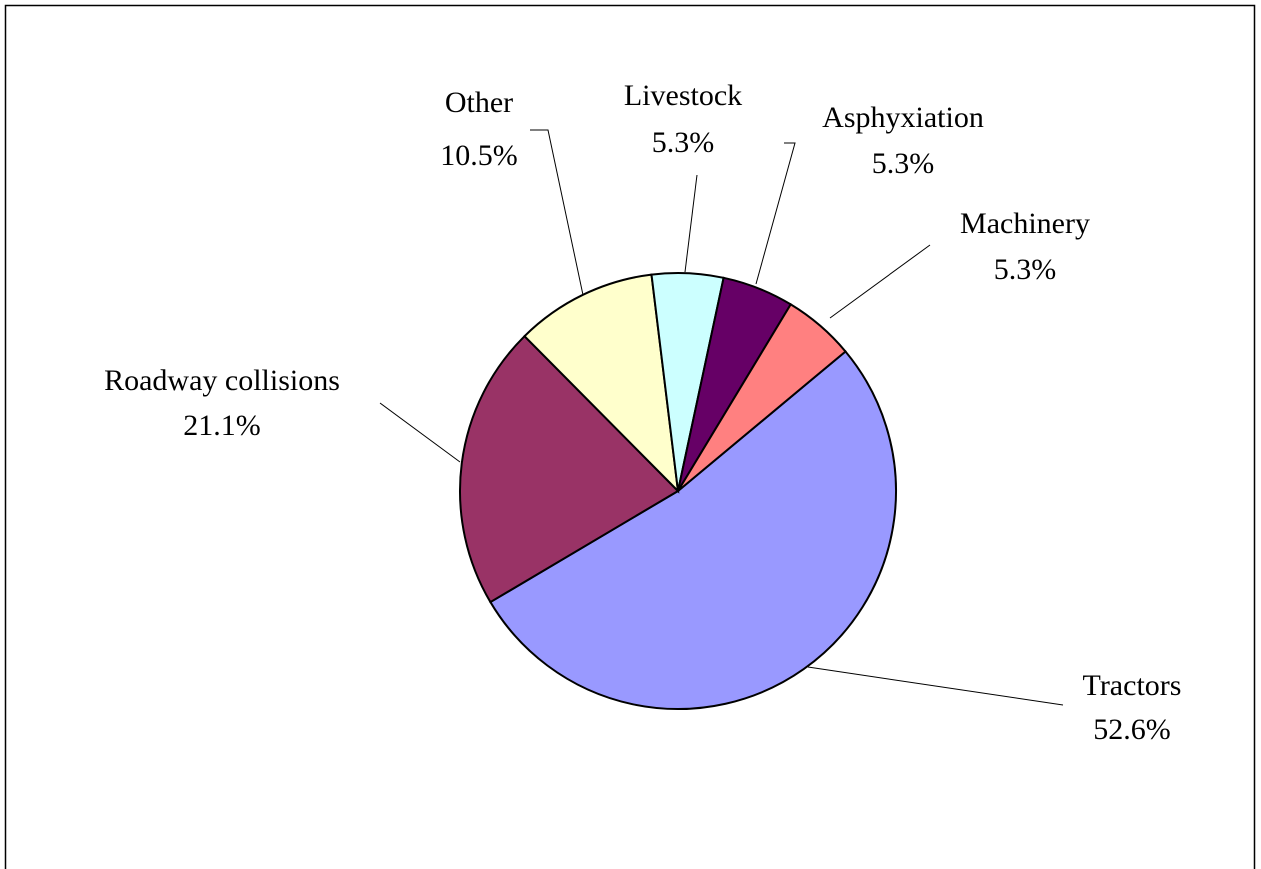 This screenshot has width=1261, height=869. What do you see at coordinates (479, 155) in the screenshot?
I see `slice-value-label: 10.5%` at bounding box center [479, 155].